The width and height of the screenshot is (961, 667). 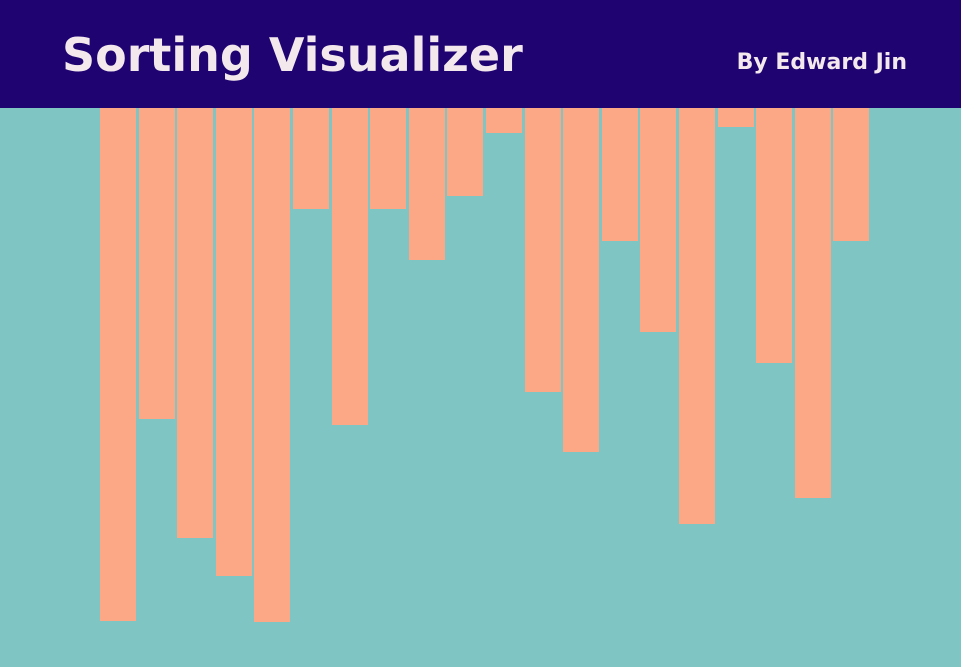 I want to click on author-credit: By Edward Jin, so click(x=821, y=62).